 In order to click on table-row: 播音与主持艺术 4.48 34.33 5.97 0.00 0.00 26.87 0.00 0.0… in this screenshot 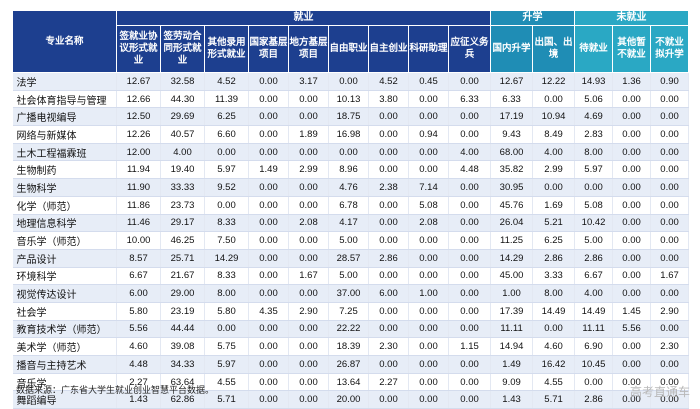, I will do `click(351, 364)`.